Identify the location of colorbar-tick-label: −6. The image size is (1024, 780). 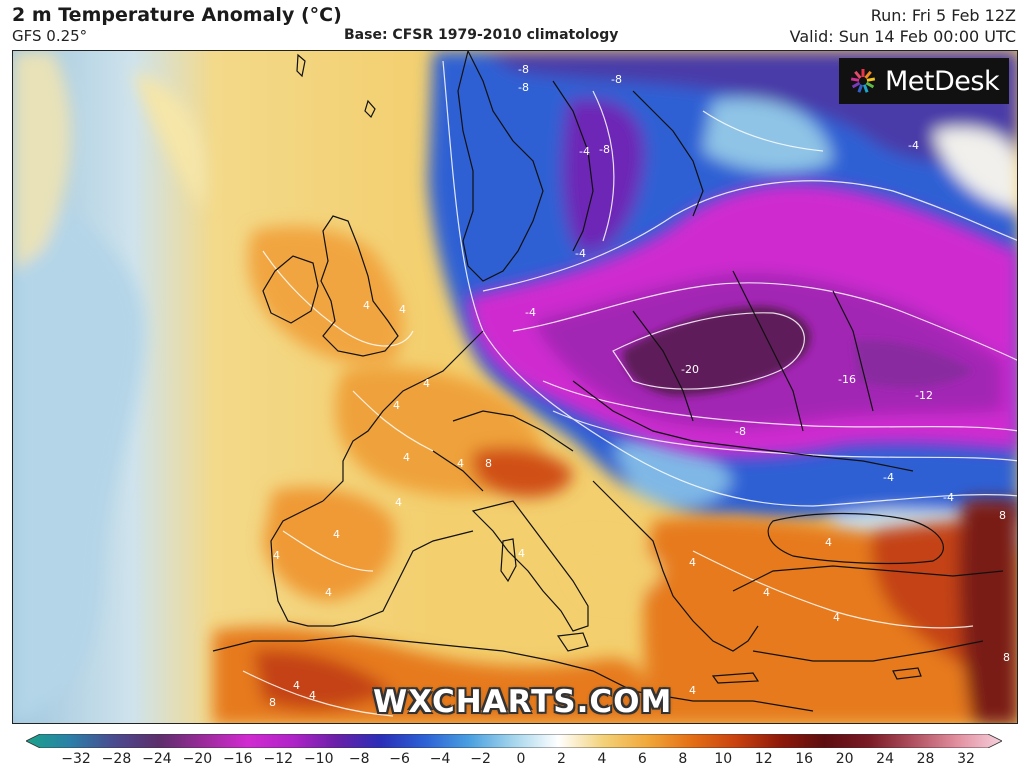
(399, 759).